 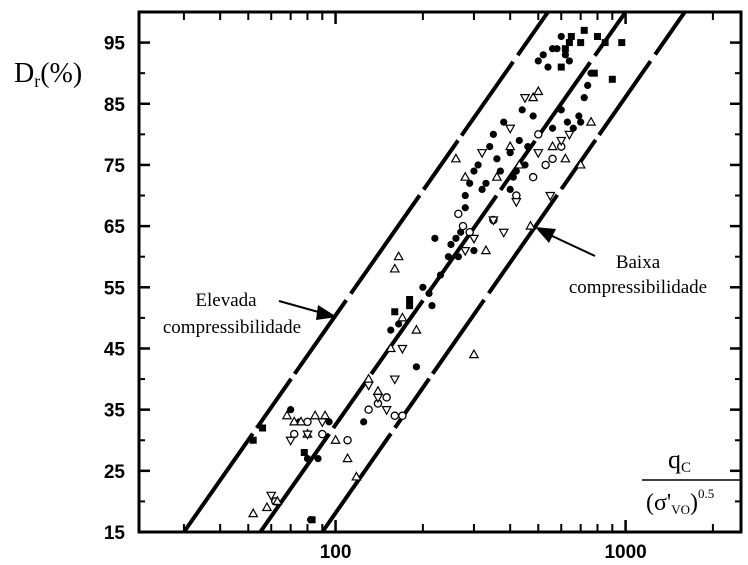 What do you see at coordinates (300, 307) in the screenshot?
I see `annotation-high-compressibility-arrow-shaft` at bounding box center [300, 307].